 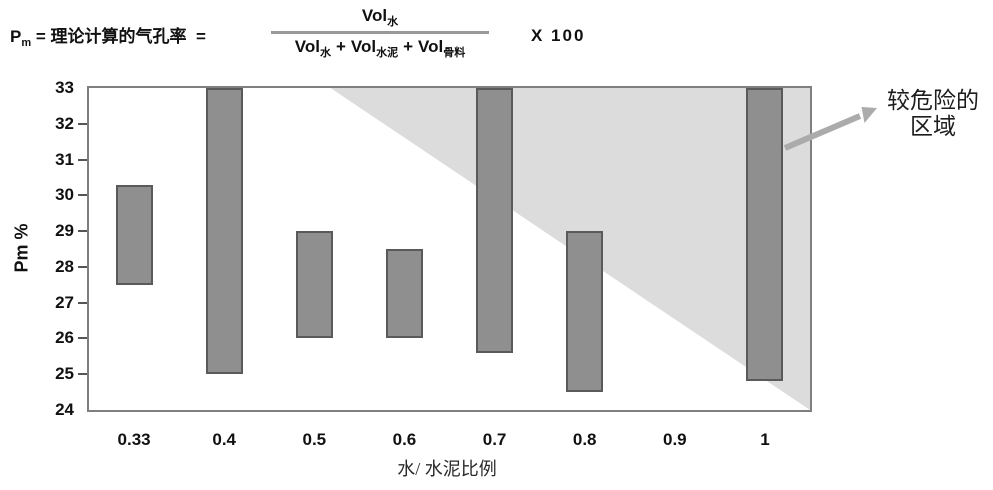 What do you see at coordinates (64, 231) in the screenshot?
I see `y-tick-label-29: 29` at bounding box center [64, 231].